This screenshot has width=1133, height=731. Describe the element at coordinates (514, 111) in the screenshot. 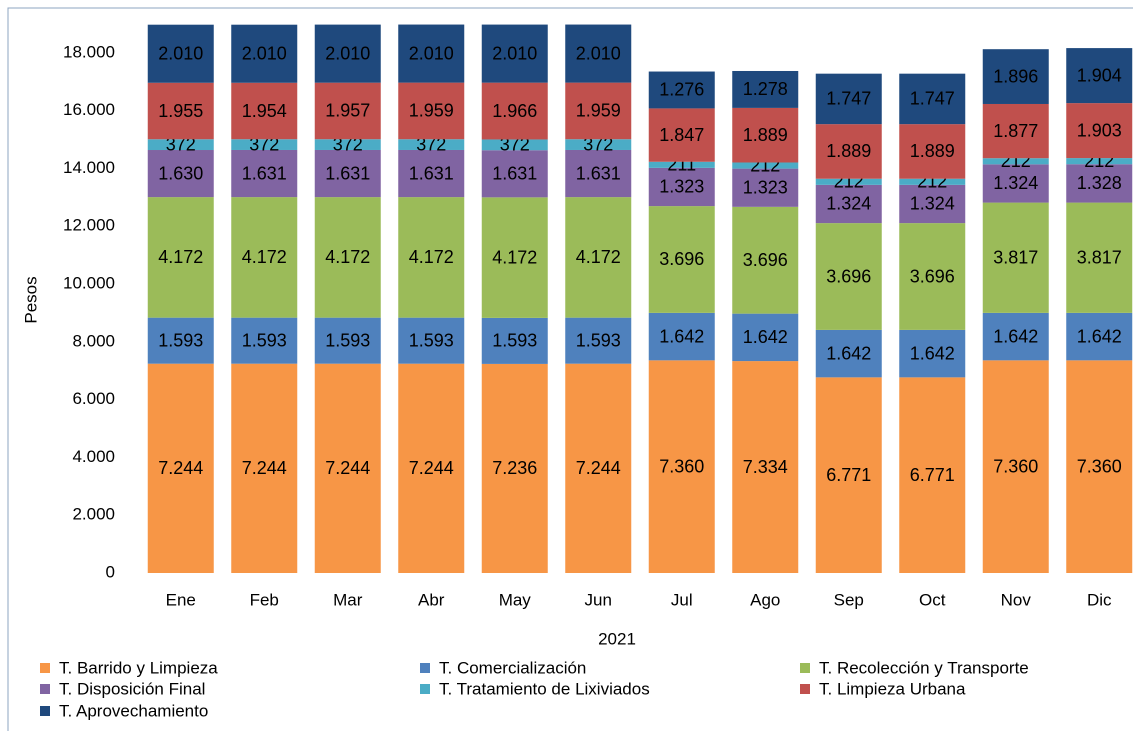

I see `data-label: 1.966` at that location.